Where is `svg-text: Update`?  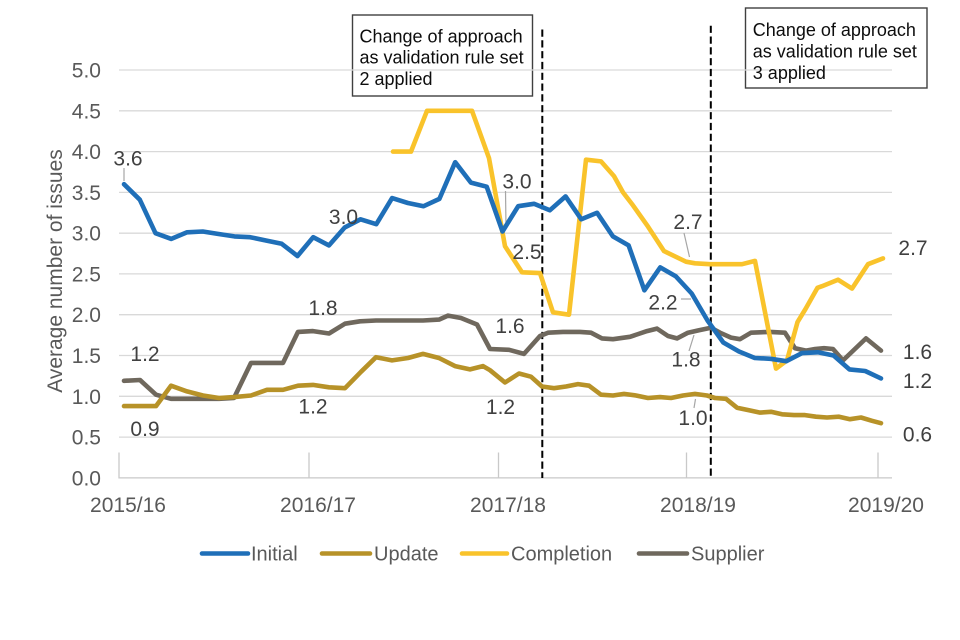 svg-text: Update is located at coordinates (406, 555).